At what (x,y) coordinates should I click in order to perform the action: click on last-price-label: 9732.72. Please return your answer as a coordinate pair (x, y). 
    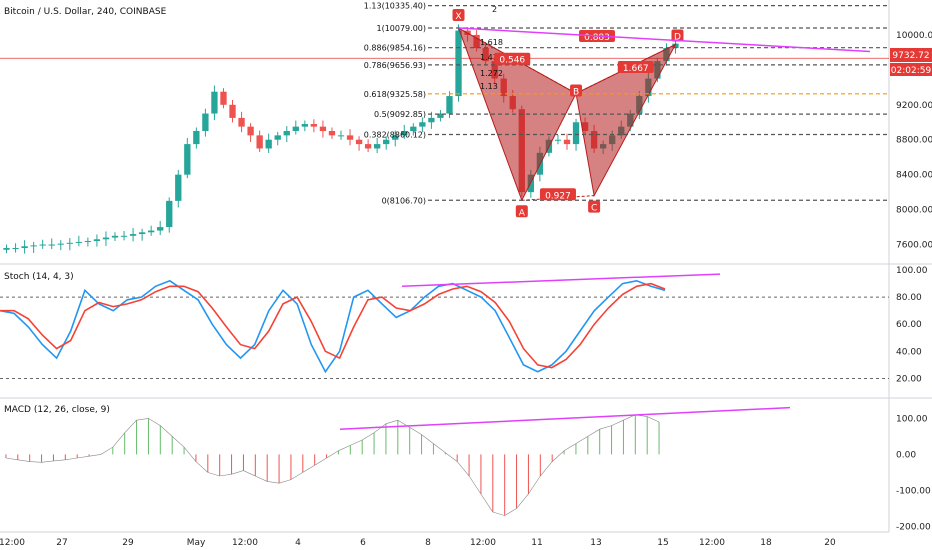
    Looking at the image, I should click on (910, 56).